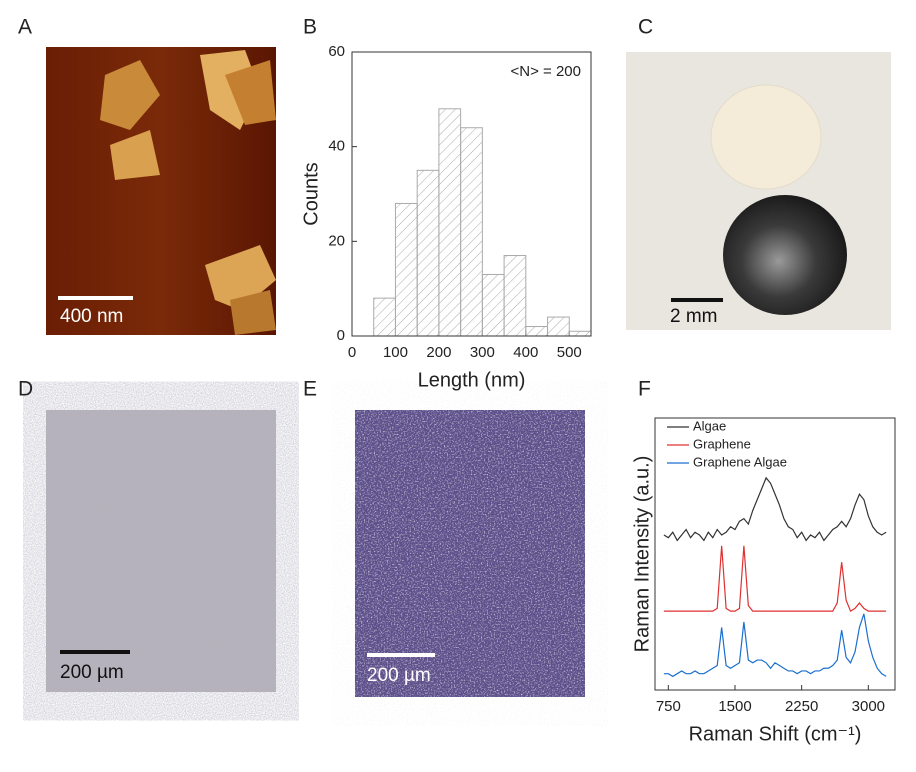 The height and width of the screenshot is (772, 916). I want to click on annotation: <N> = 200, so click(546, 71).